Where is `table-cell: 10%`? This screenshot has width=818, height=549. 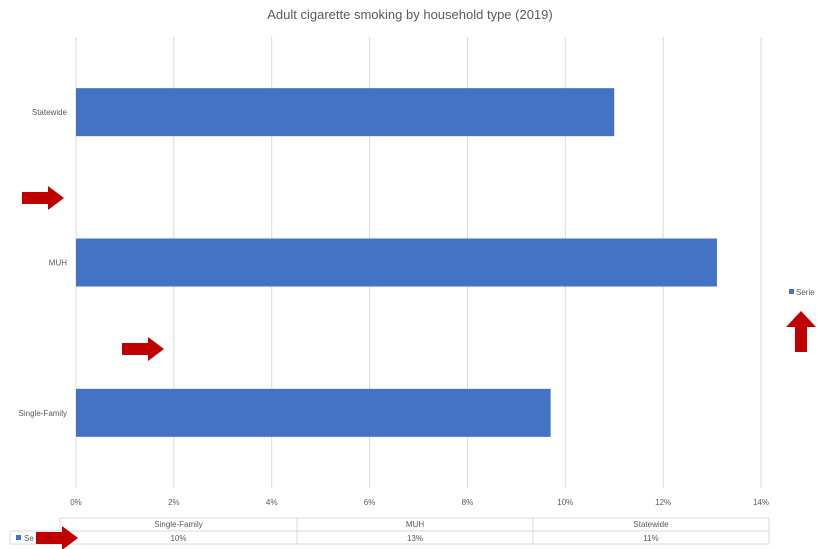
table-cell: 10% is located at coordinates (178, 538).